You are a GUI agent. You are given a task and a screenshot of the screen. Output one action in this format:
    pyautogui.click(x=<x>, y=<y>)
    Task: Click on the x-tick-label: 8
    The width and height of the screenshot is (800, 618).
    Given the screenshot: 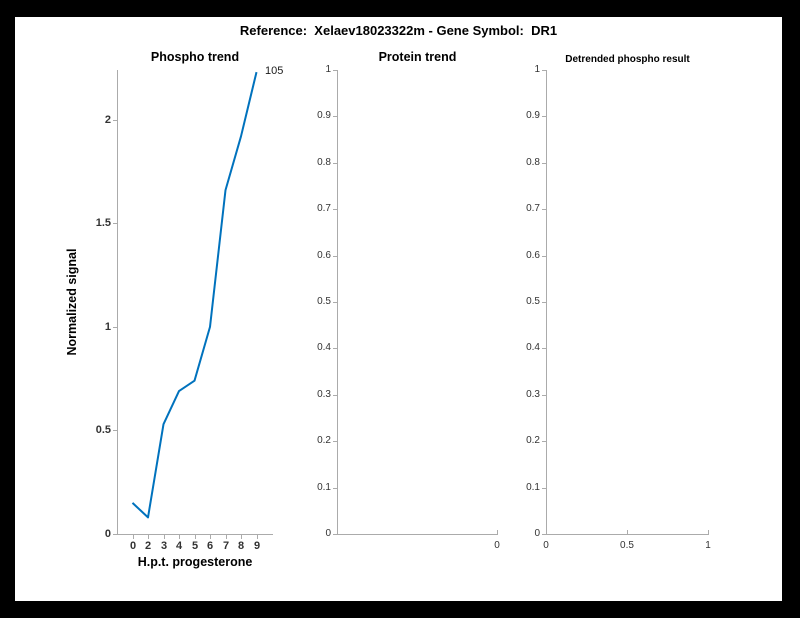 What is the action you would take?
    pyautogui.click(x=241, y=546)
    